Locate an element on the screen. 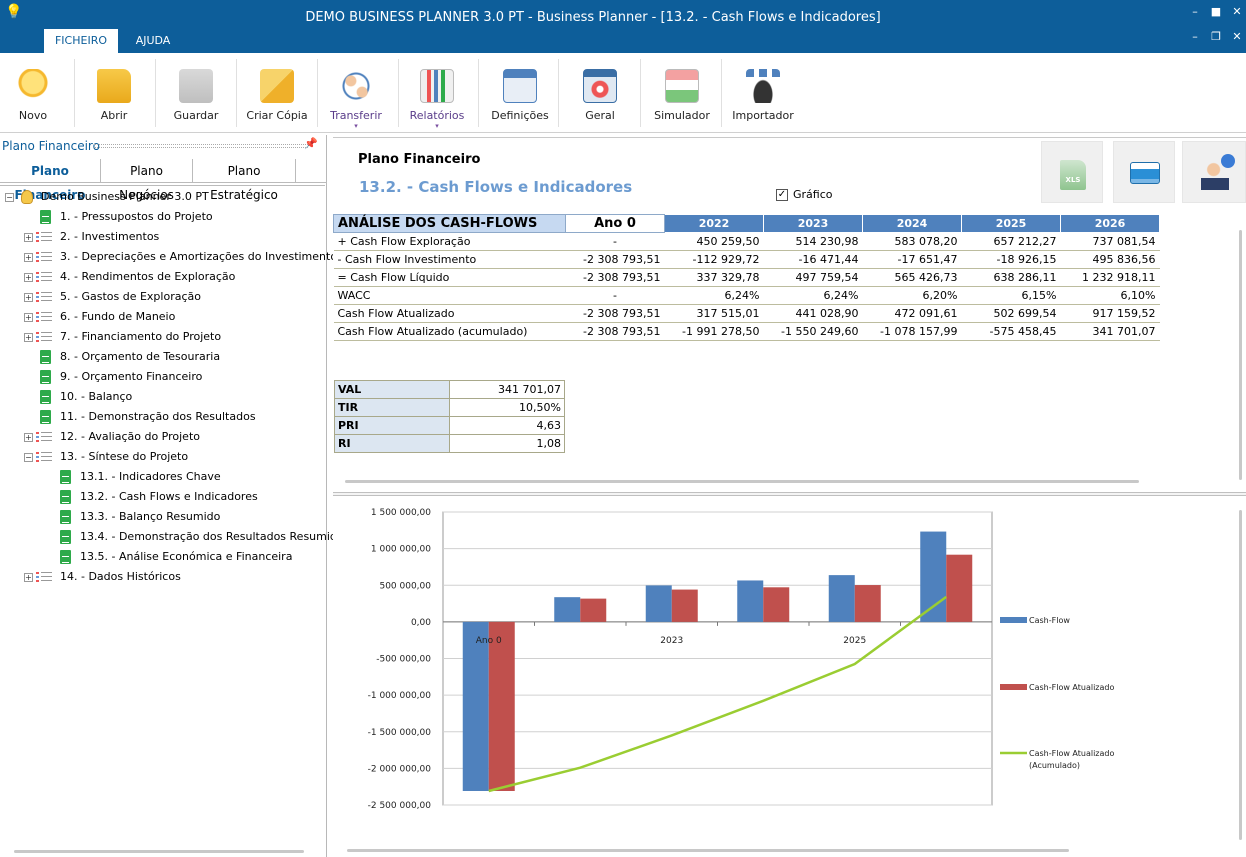 This screenshot has width=1246, height=857. table-cell: 502 699,54 is located at coordinates (1011, 313).